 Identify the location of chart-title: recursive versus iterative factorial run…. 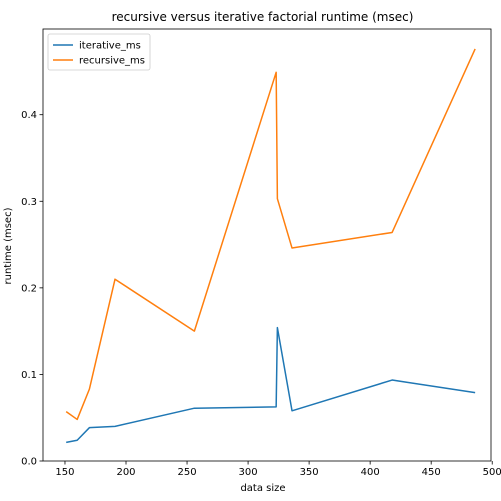
(263, 17).